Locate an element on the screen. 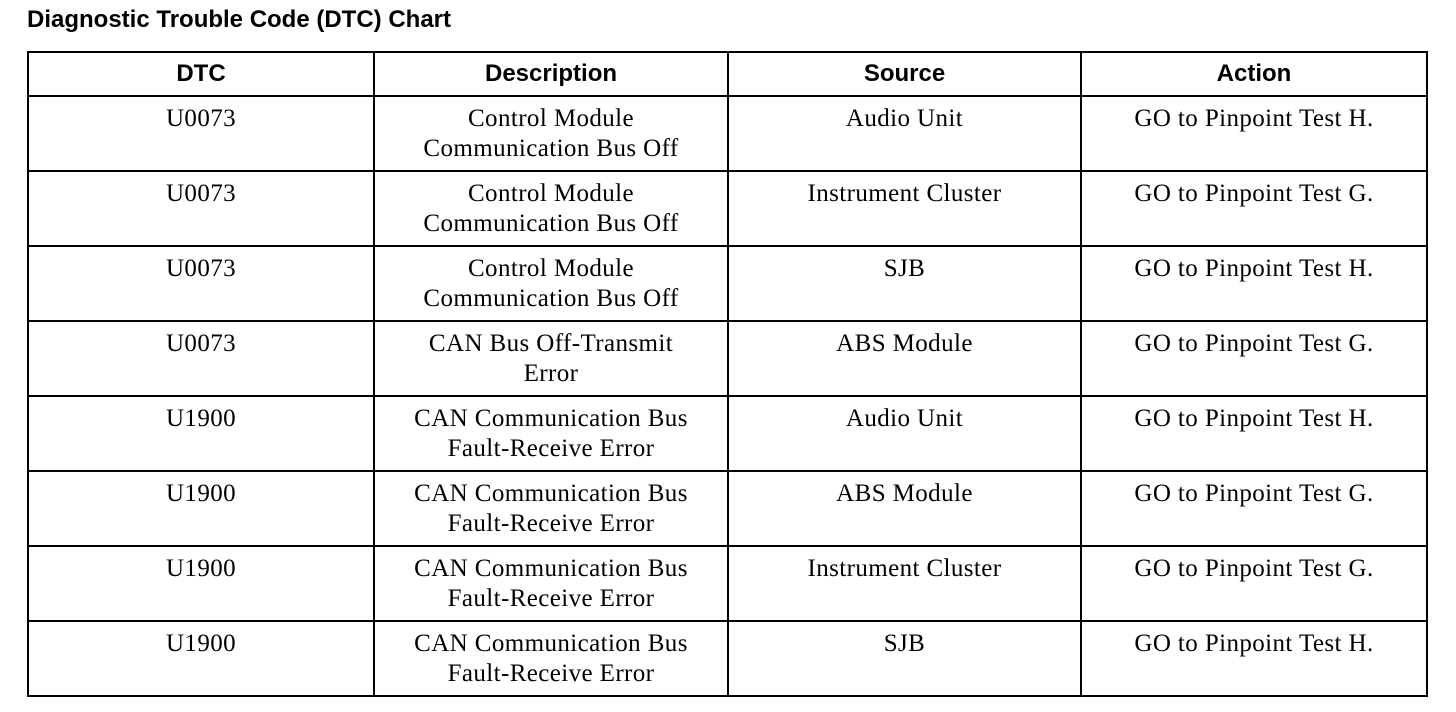 The image size is (1456, 712). table-header-row: DTC Description Source Action is located at coordinates (727, 74).